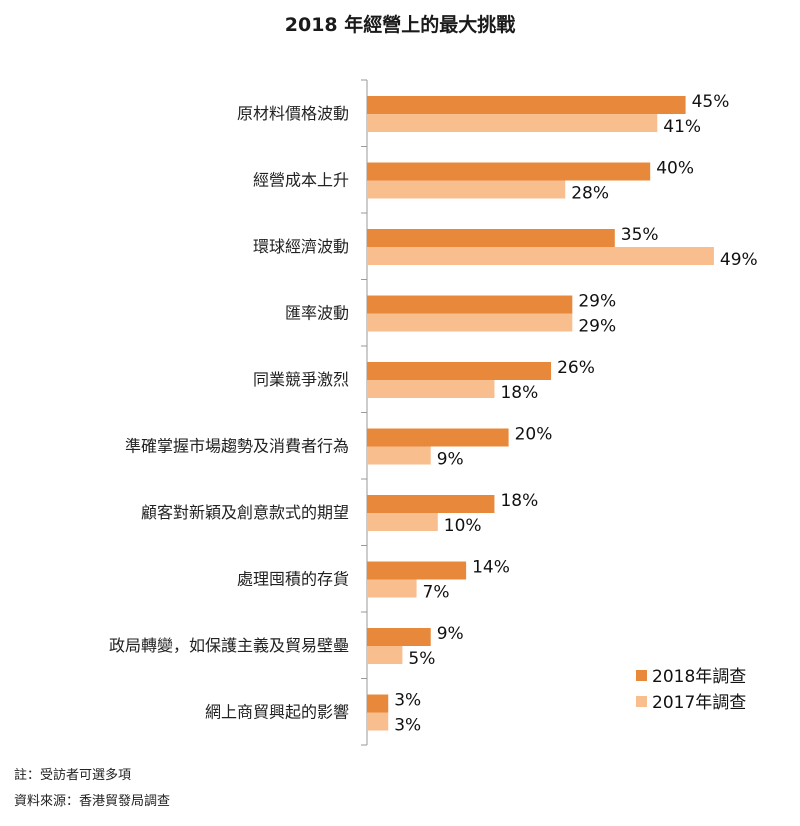  I want to click on data-label: 26%, so click(576, 368).